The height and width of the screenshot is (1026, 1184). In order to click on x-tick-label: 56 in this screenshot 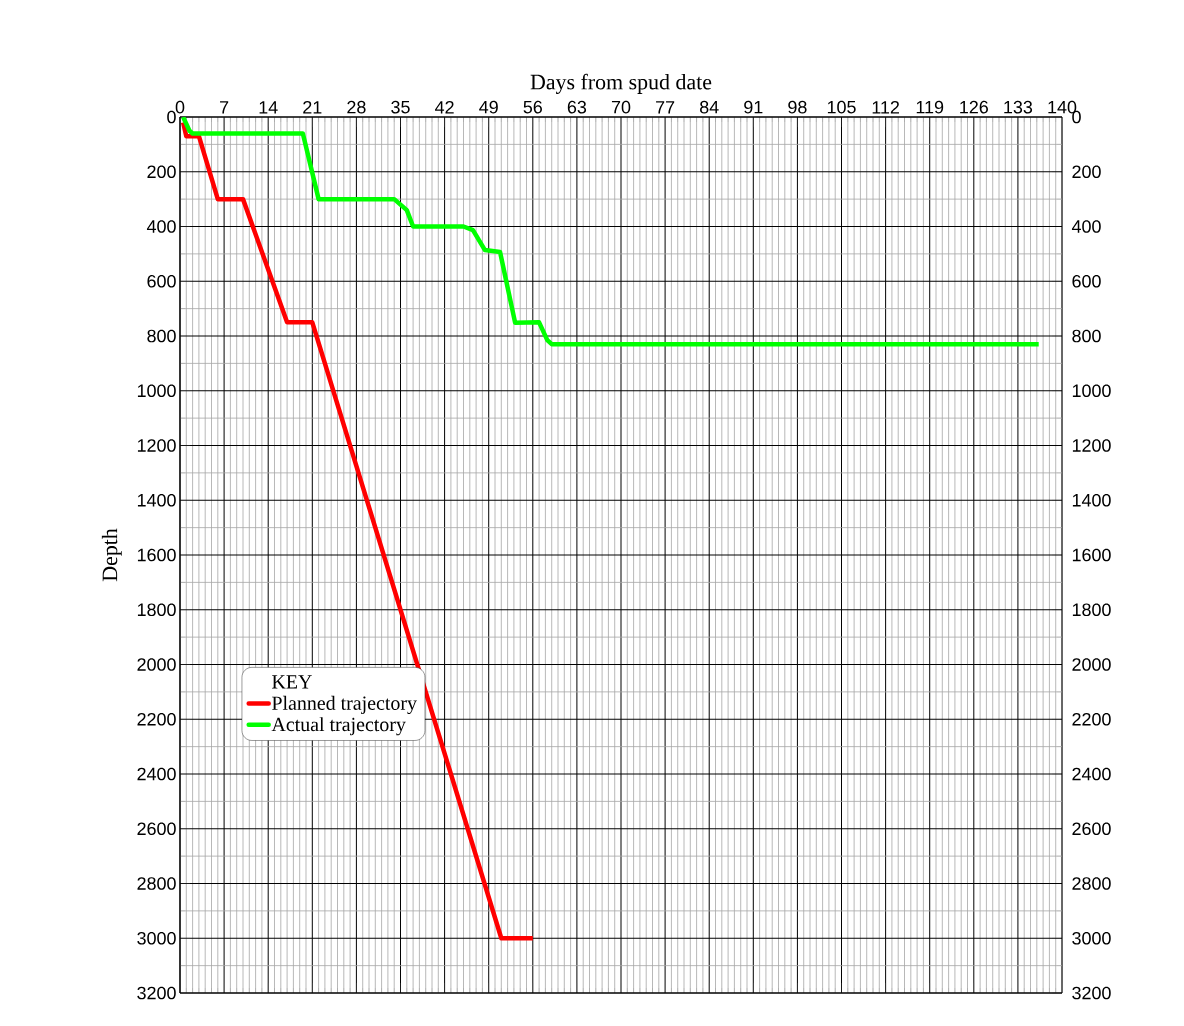, I will do `click(532, 107)`.